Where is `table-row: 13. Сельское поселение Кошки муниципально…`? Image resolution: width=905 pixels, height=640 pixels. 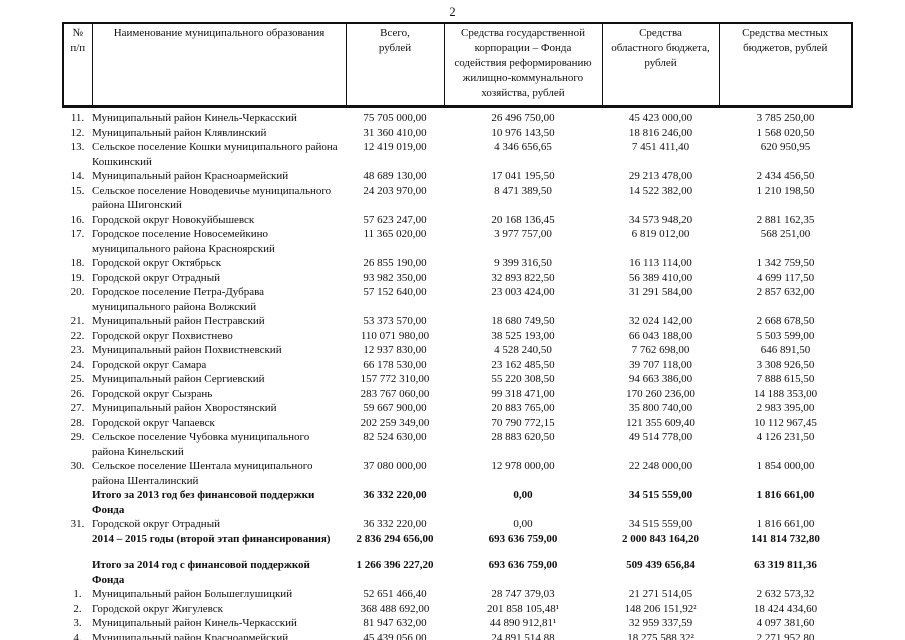 table-row: 13. Сельское поселение Кошки муниципально… is located at coordinates (457, 154).